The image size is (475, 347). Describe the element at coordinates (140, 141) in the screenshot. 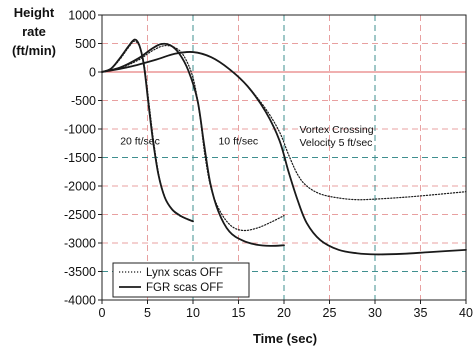

I see `annotation-label: 20 ft/sec` at that location.